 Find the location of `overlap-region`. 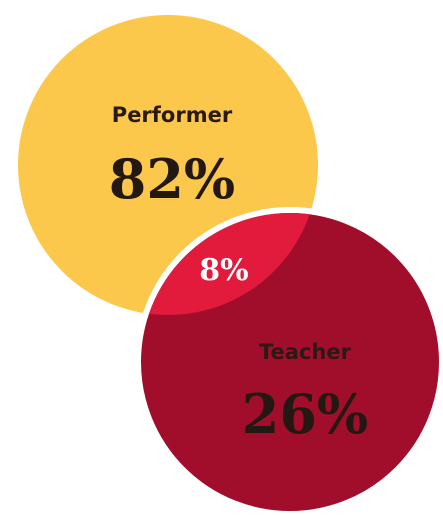

overlap-region is located at coordinates (229, 264).